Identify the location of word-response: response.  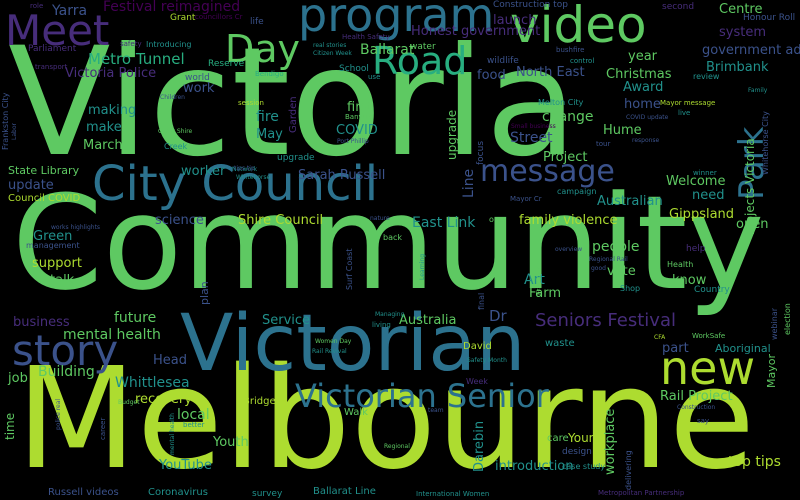
(646, 140).